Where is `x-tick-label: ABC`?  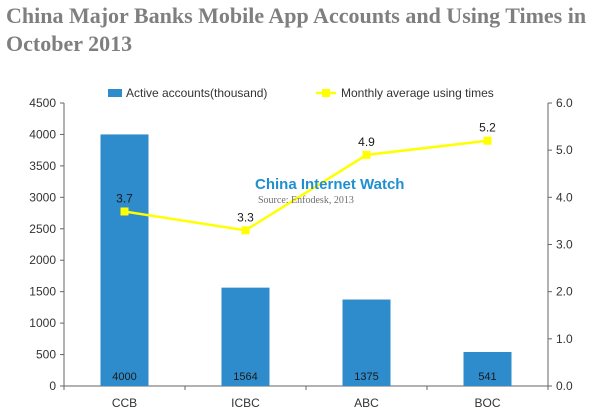
x-tick-label: ABC is located at coordinates (366, 403).